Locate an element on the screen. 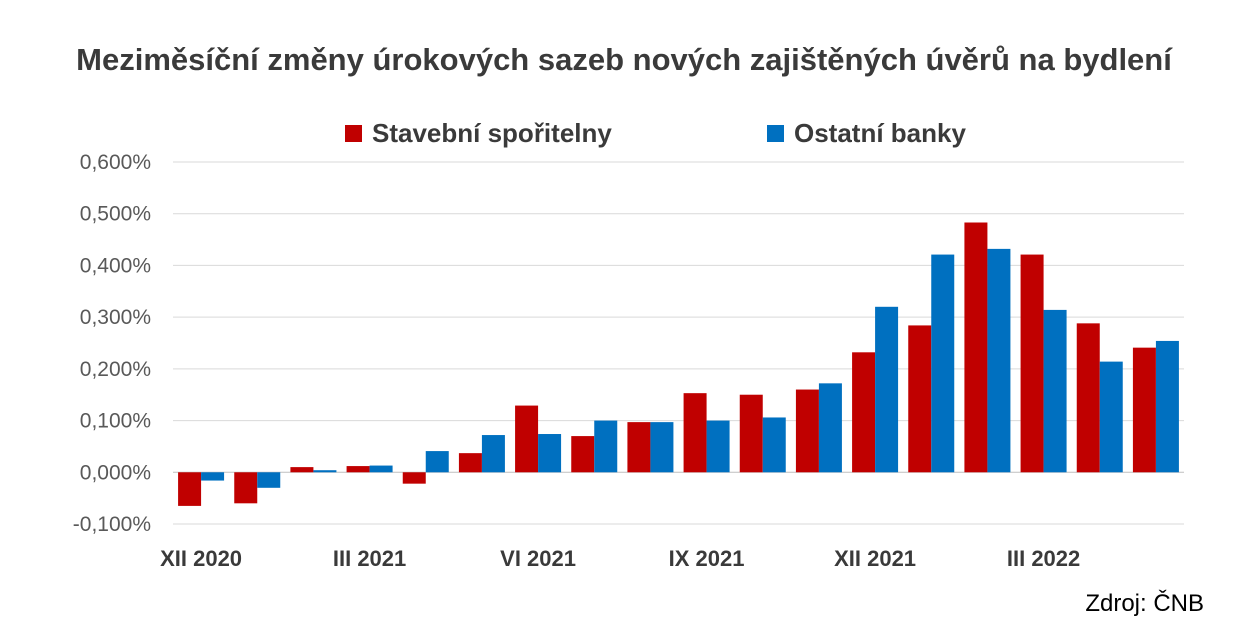 Image resolution: width=1248 pixels, height=642 pixels. y-tick-label: 0,400% is located at coordinates (115, 265).